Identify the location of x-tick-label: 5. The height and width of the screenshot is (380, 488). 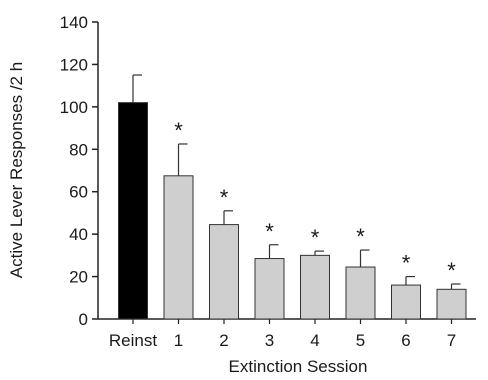
(360, 340).